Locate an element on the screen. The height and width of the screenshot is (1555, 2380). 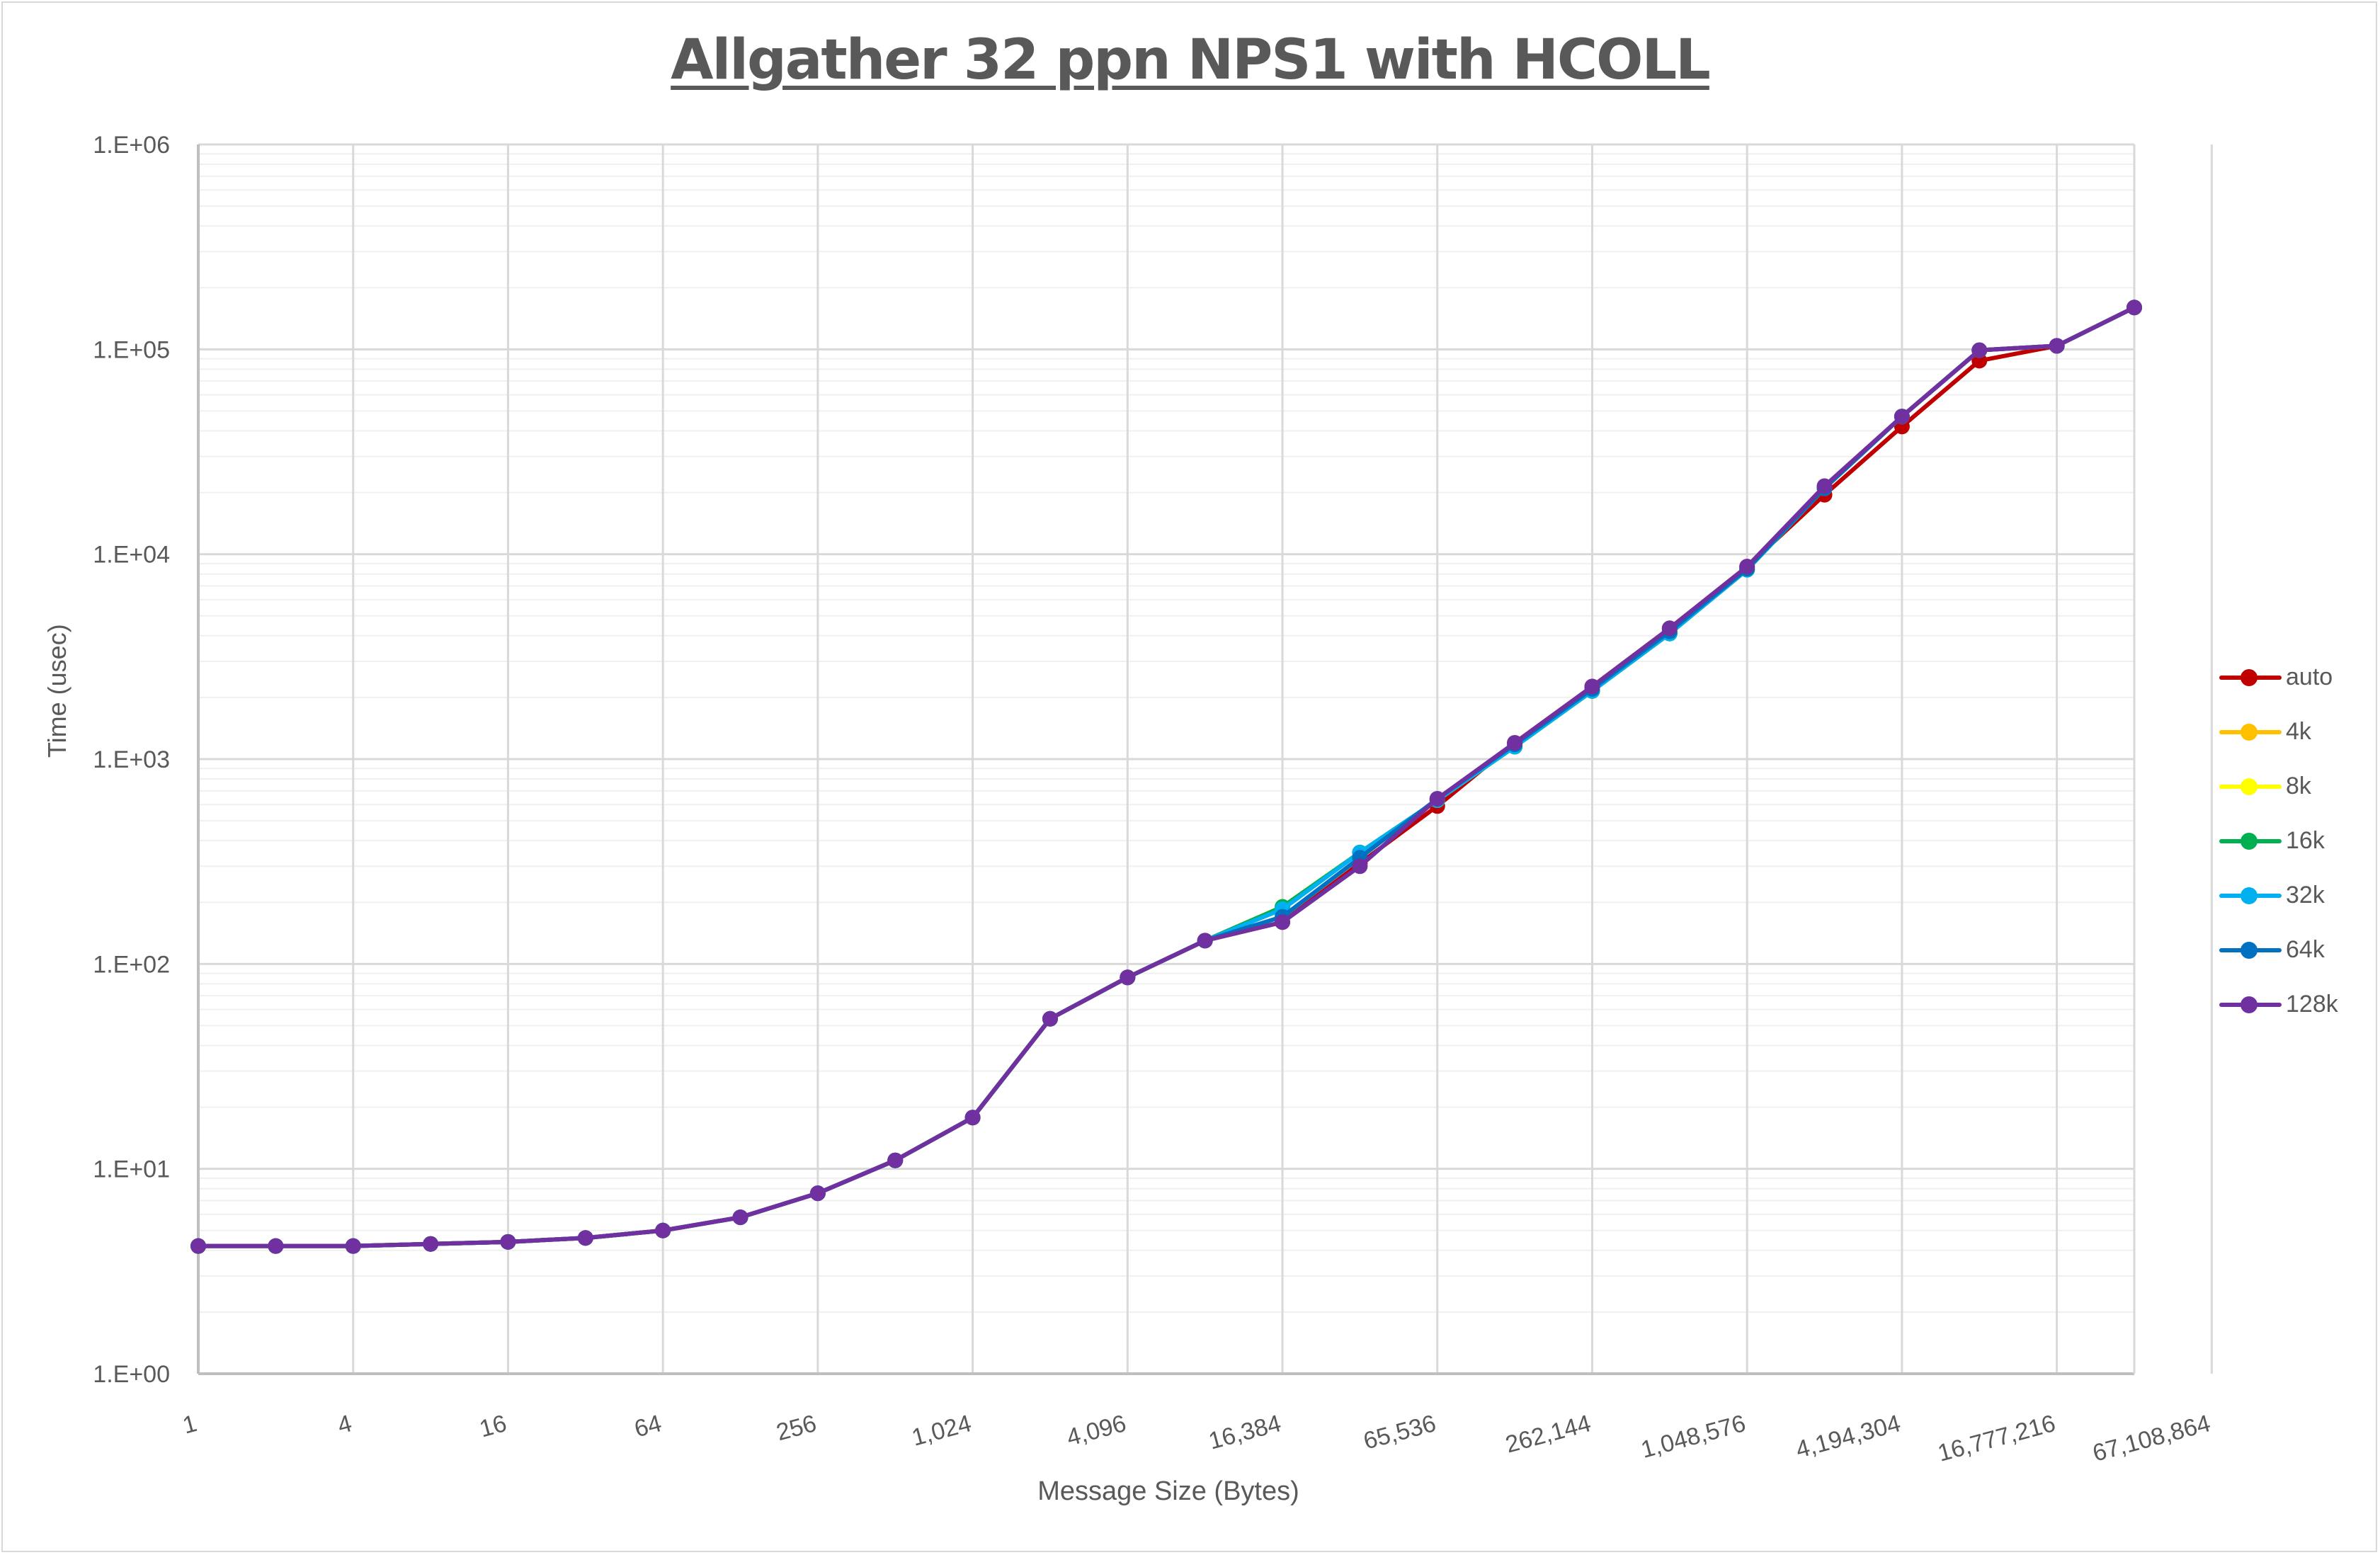
x-tick-label: 16,777,216 is located at coordinates (1997, 1438).